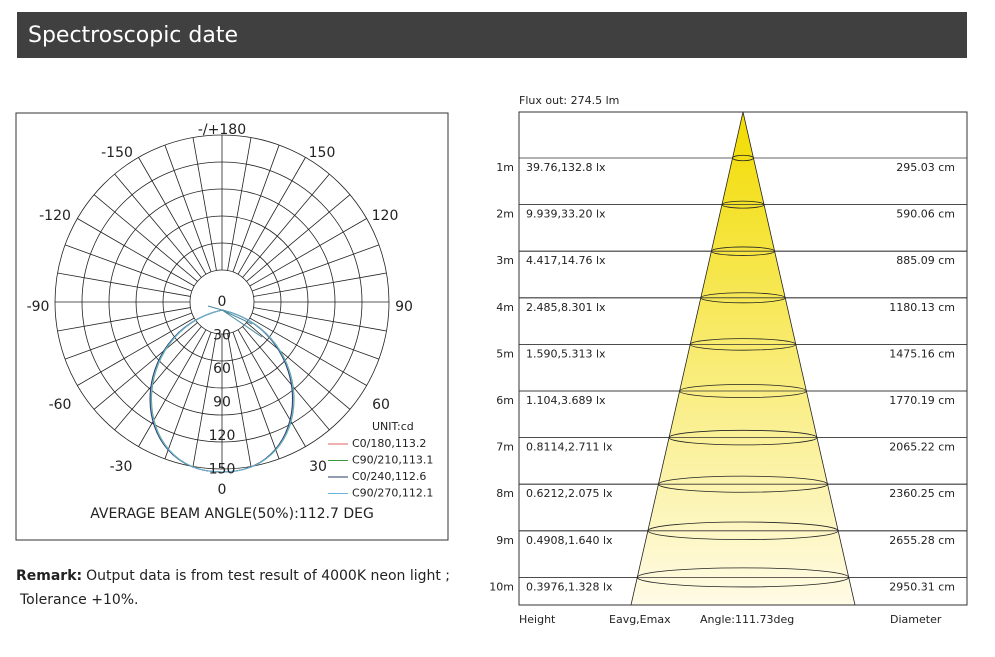  What do you see at coordinates (569, 447) in the screenshot?
I see `row-eavg: 0.8114,2.711 lx` at bounding box center [569, 447].